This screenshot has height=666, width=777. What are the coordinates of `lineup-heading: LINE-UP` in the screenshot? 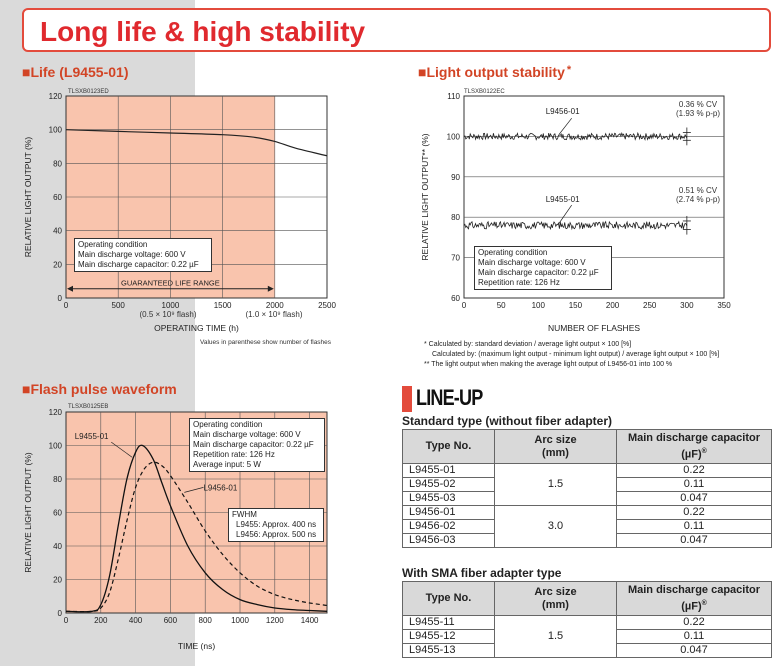 It's located at (449, 397).